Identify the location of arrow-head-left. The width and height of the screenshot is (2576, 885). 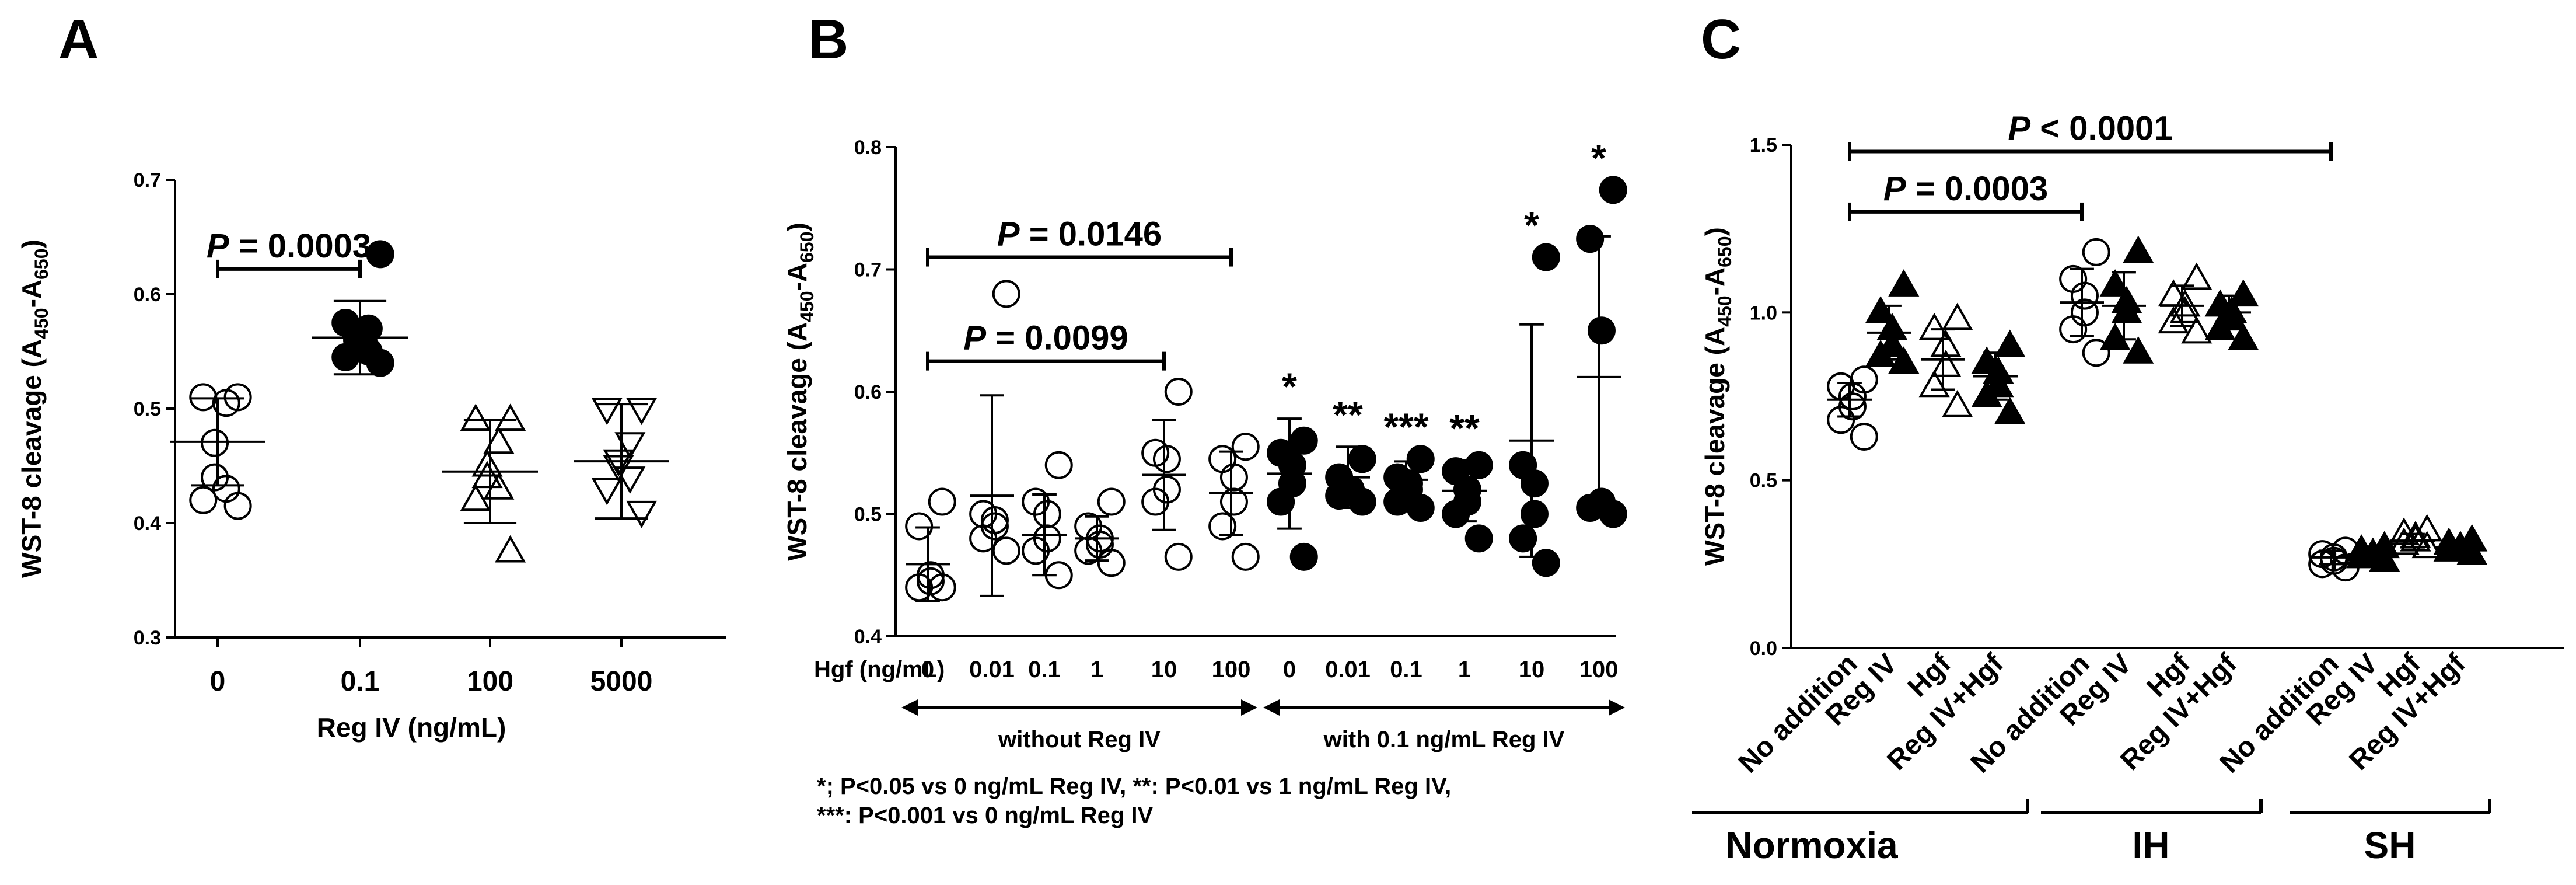
(1271, 707).